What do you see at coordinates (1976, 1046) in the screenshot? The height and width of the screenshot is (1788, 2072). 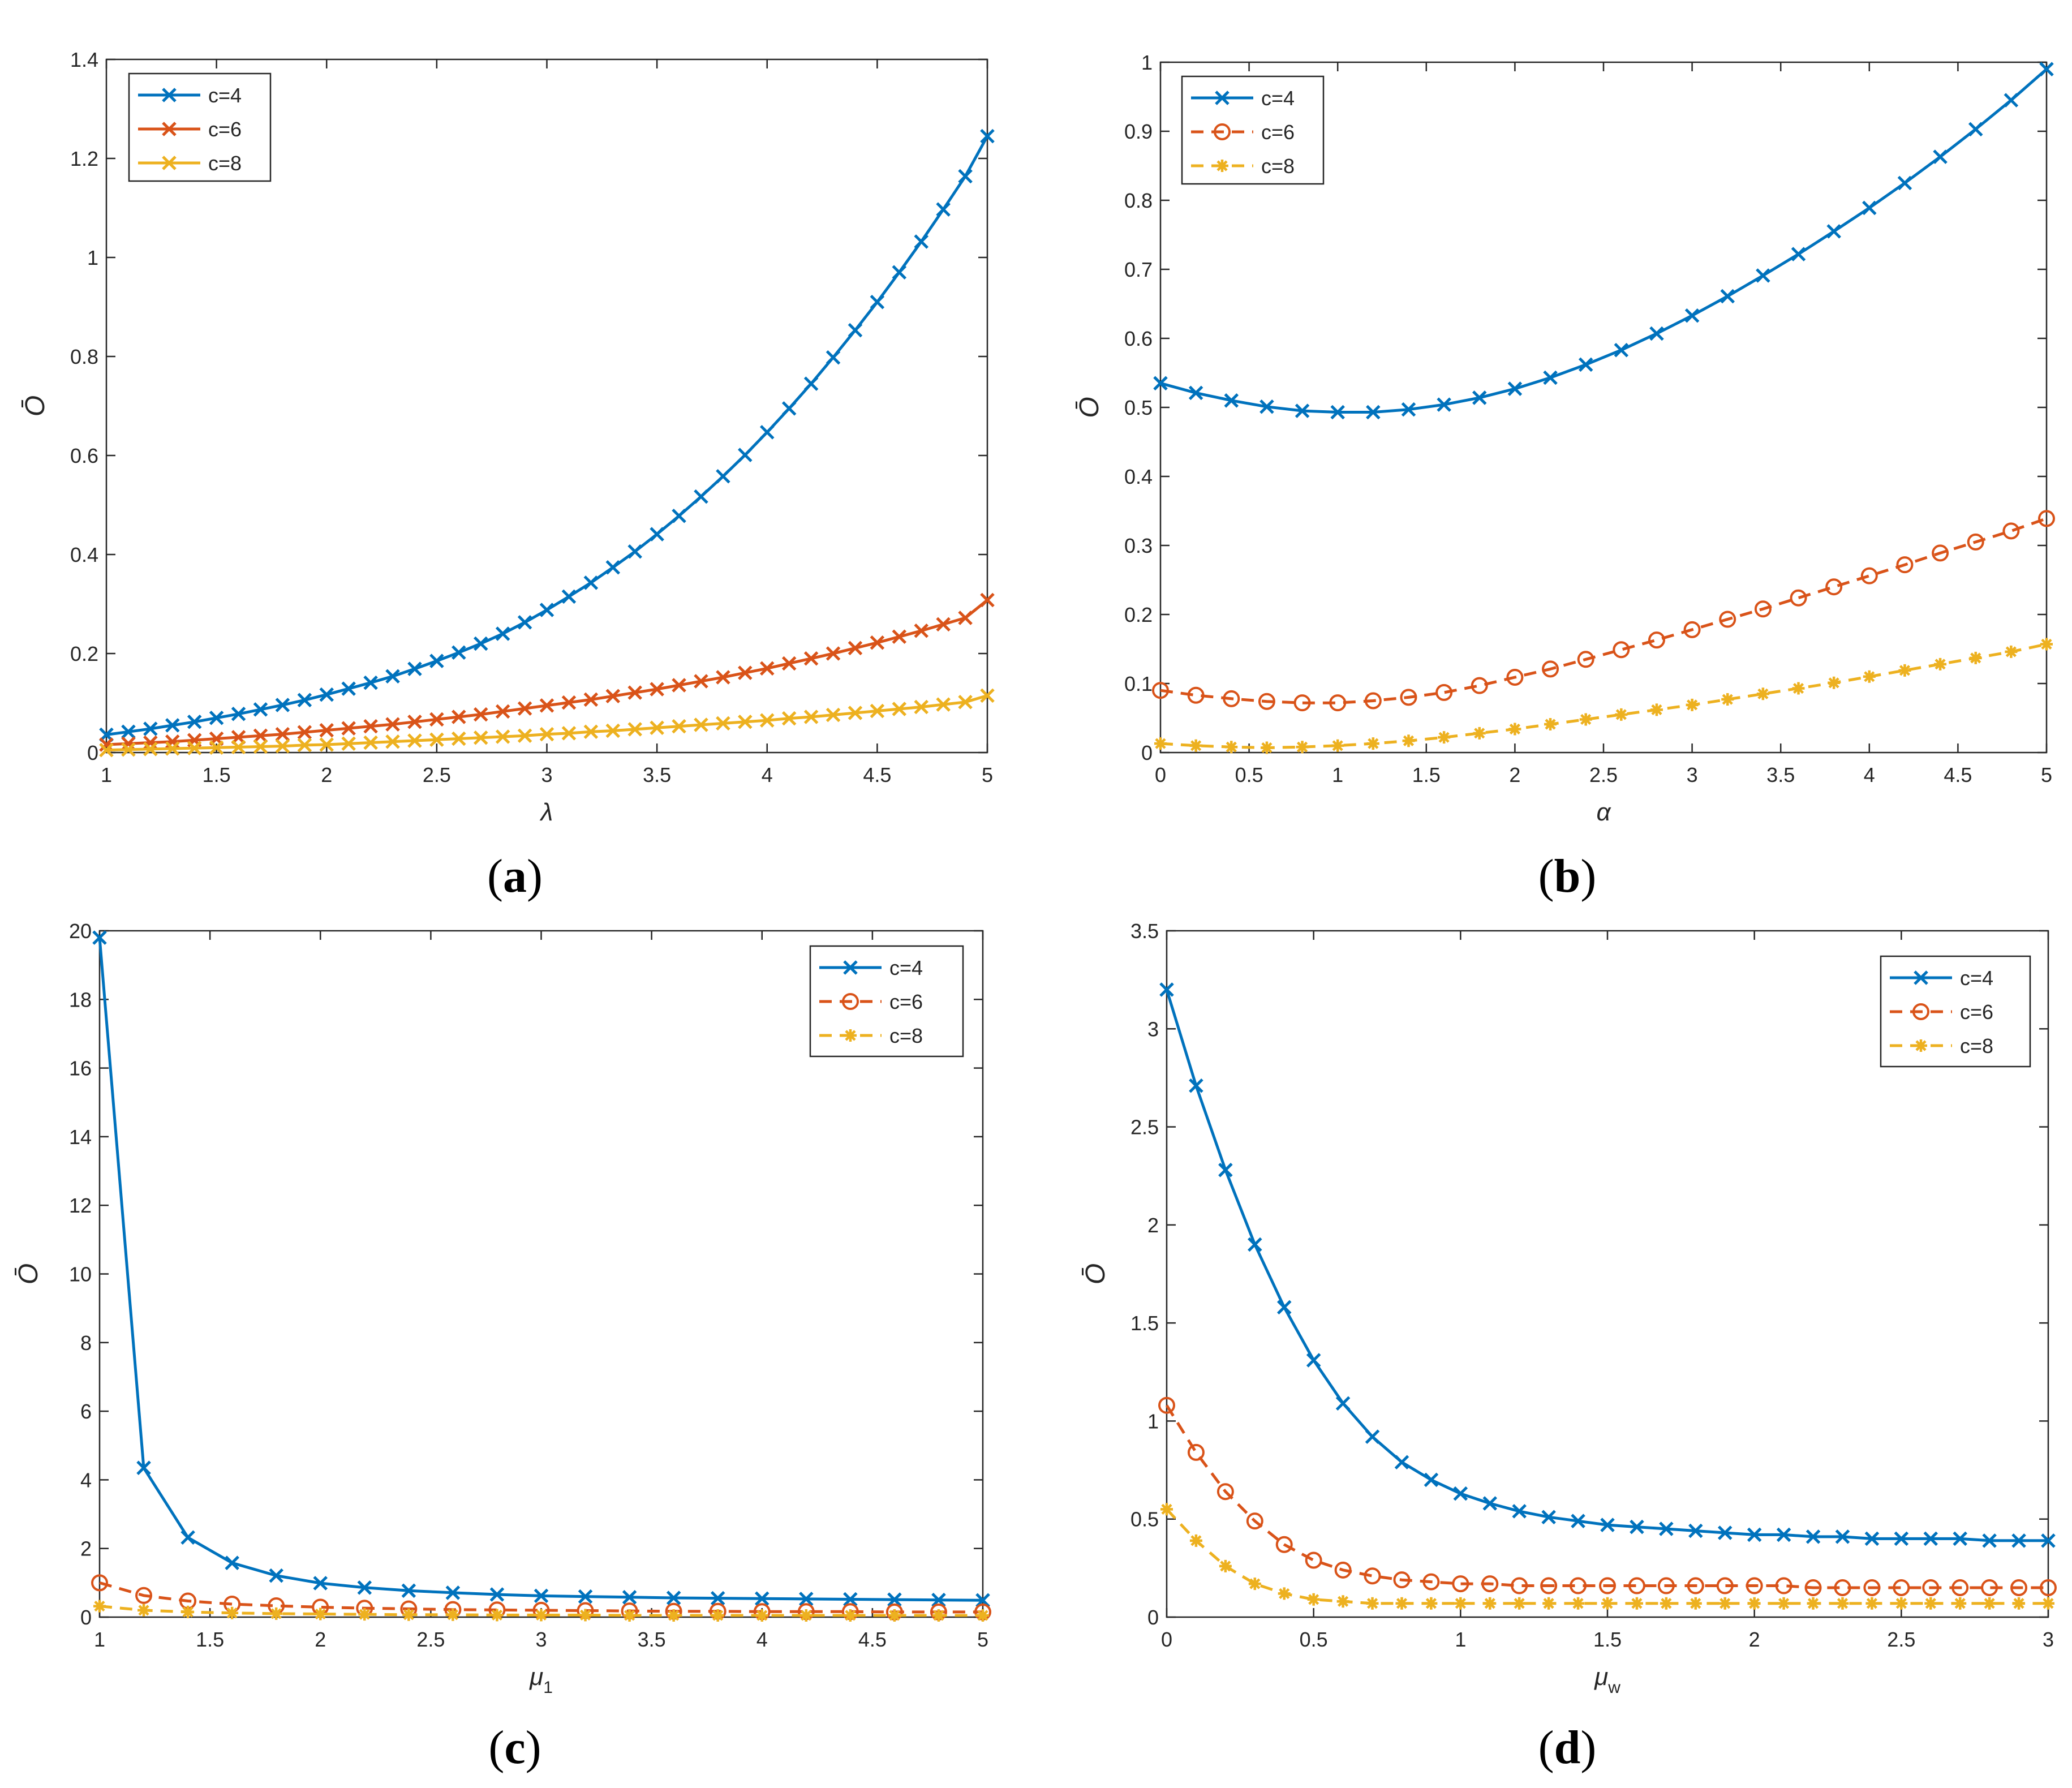 I see `legend-label-d-2: c=8` at bounding box center [1976, 1046].